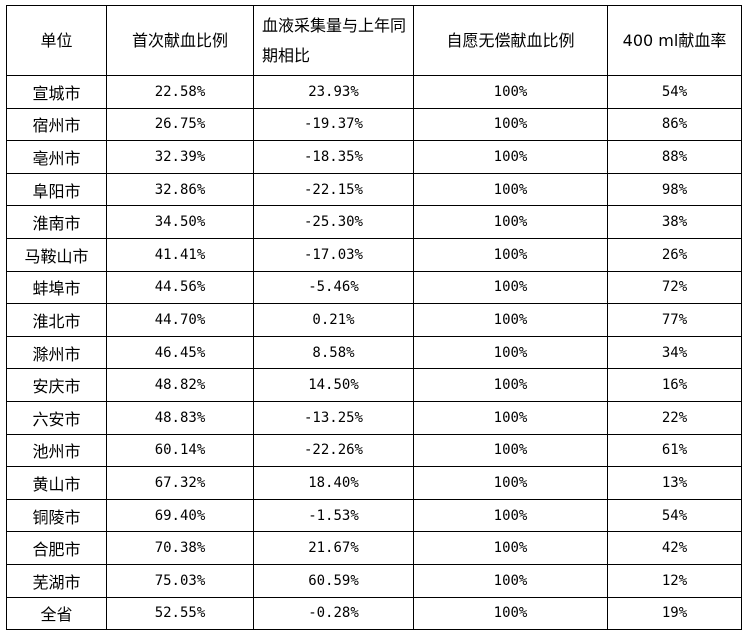 This screenshot has height=632, width=744. What do you see at coordinates (674, 287) in the screenshot?
I see `rate-400ml-cell: 72%` at bounding box center [674, 287].